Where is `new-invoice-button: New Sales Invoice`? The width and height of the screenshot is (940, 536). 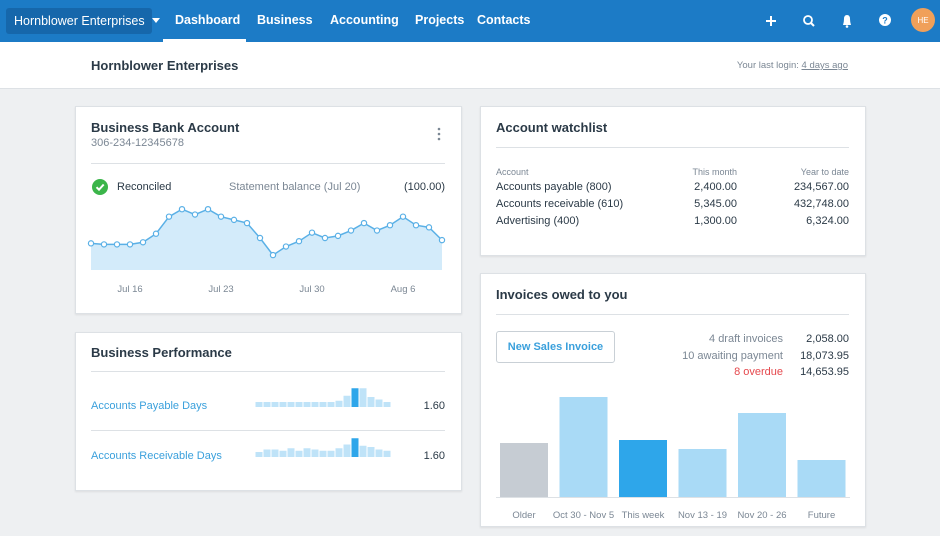 new-invoice-button: New Sales Invoice is located at coordinates (555, 347).